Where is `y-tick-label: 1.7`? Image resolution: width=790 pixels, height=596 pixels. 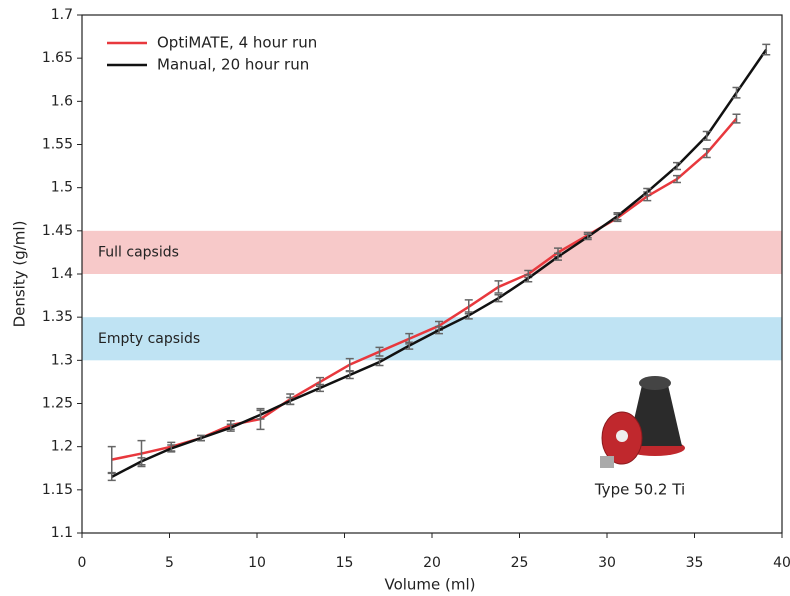
y-tick-label: 1.7 is located at coordinates (62, 15).